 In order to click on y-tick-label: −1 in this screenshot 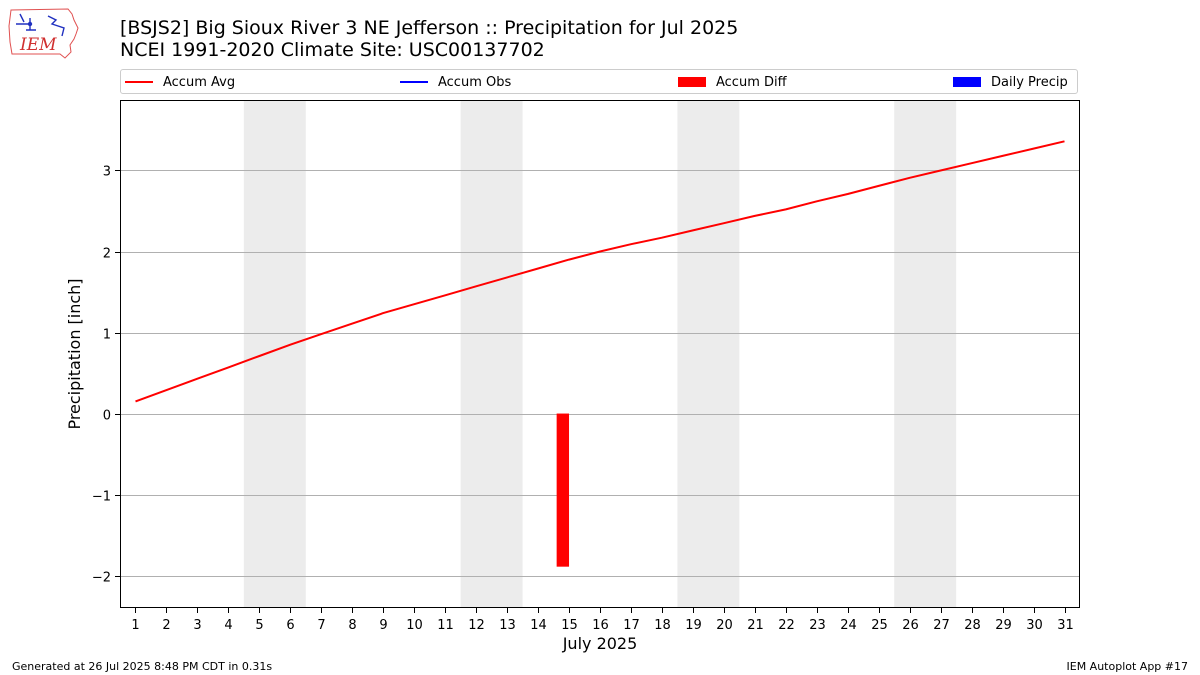, I will do `click(101, 497)`.